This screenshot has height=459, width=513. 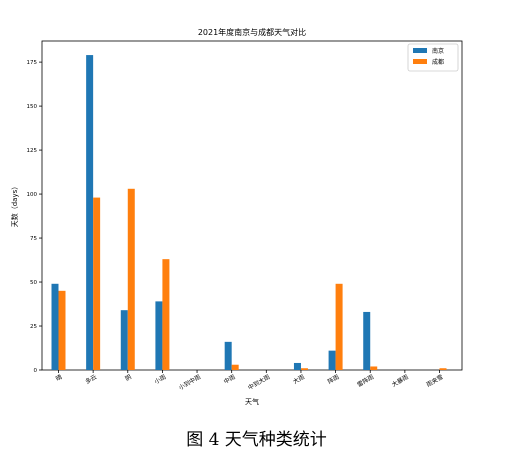 What do you see at coordinates (33, 239) in the screenshot?
I see `y-tick-label: 75` at bounding box center [33, 239].